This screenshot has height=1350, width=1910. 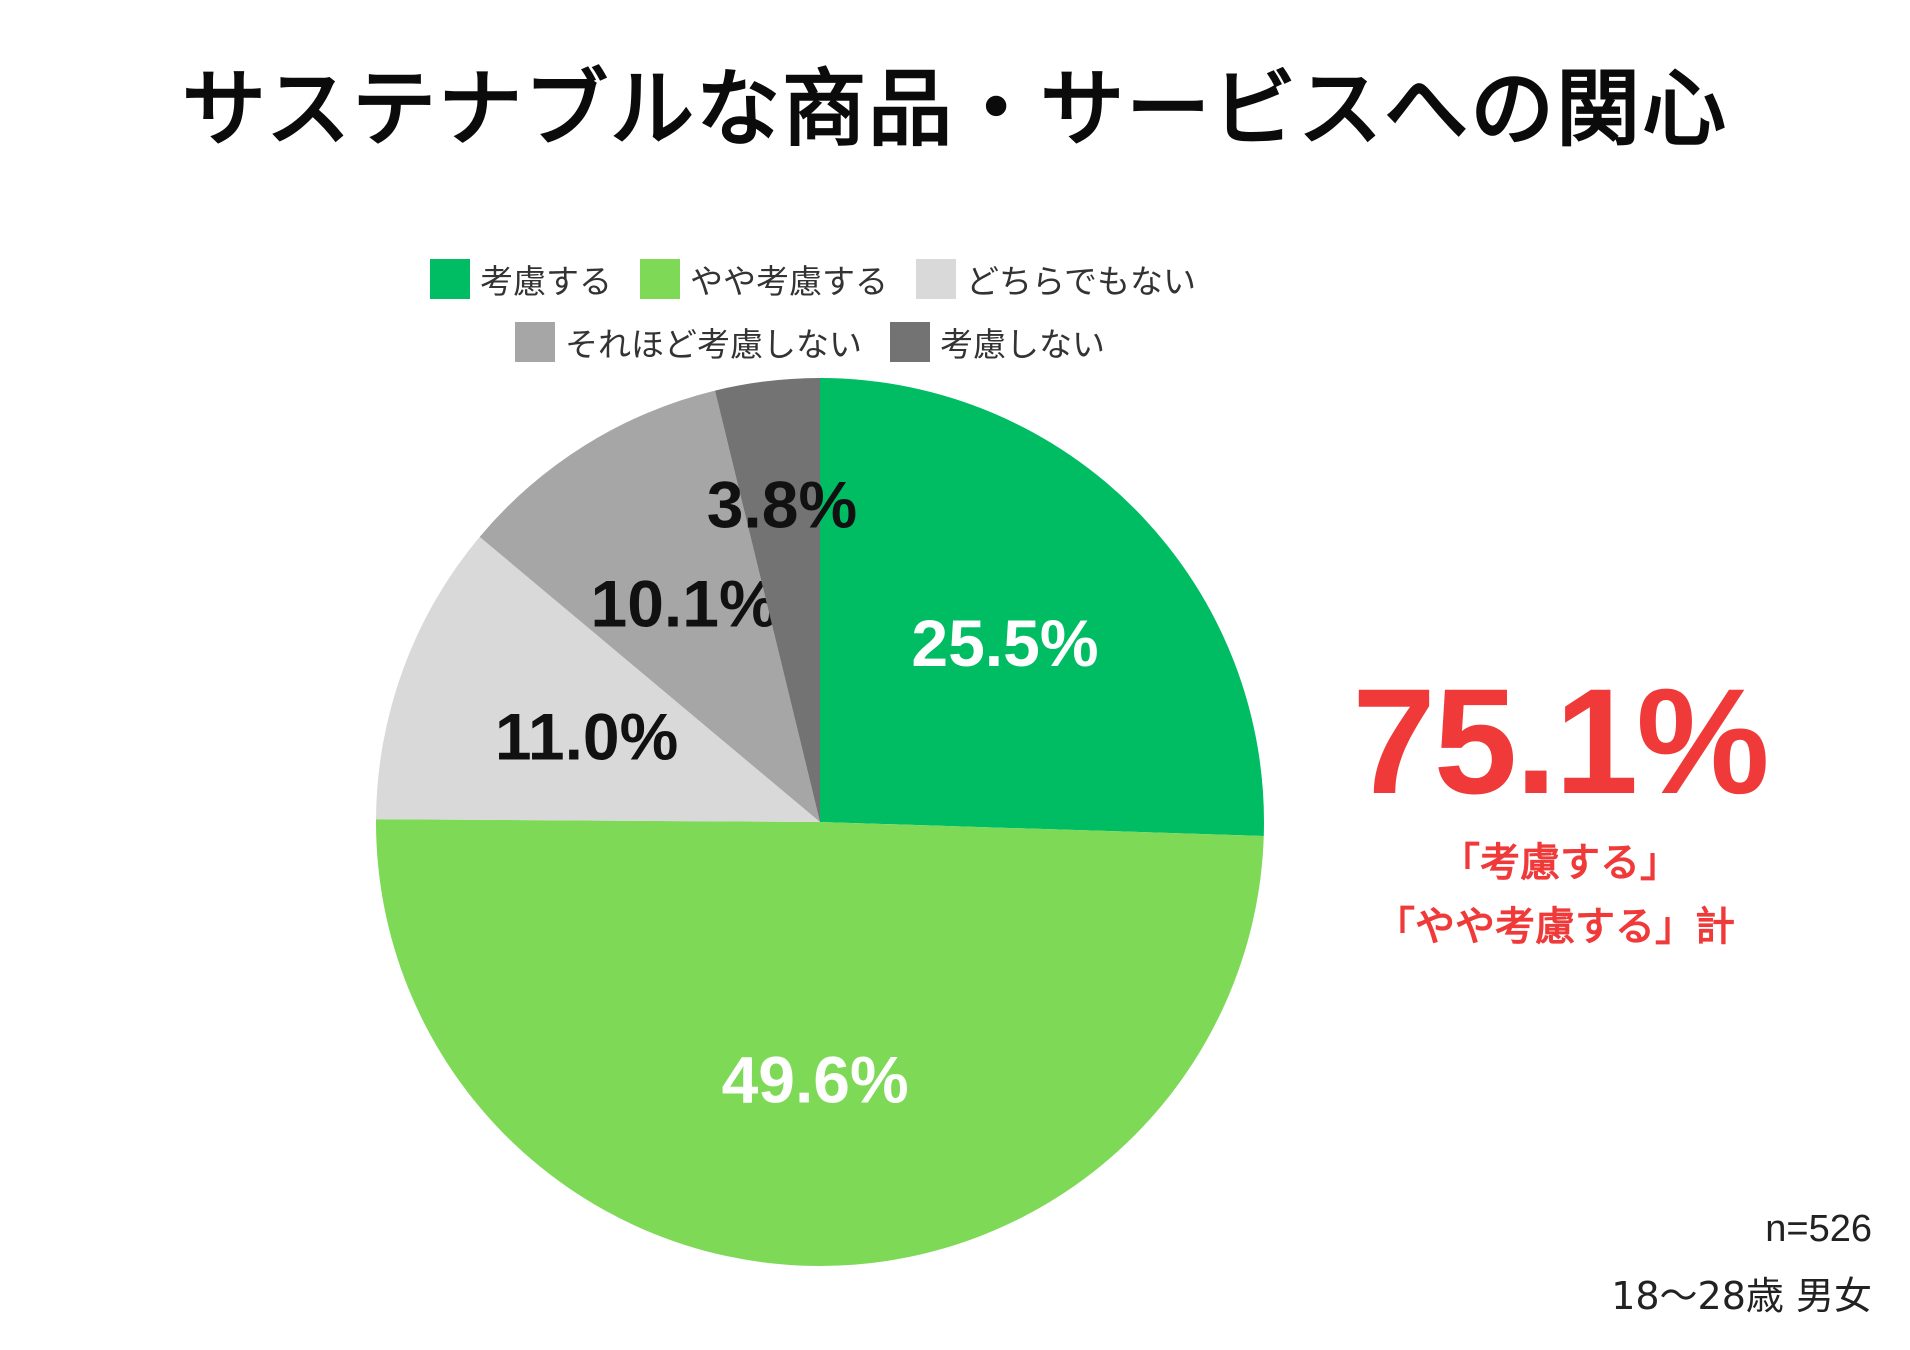 I want to click on pie-label-sorehodo: 10.1%, so click(x=683, y=603).